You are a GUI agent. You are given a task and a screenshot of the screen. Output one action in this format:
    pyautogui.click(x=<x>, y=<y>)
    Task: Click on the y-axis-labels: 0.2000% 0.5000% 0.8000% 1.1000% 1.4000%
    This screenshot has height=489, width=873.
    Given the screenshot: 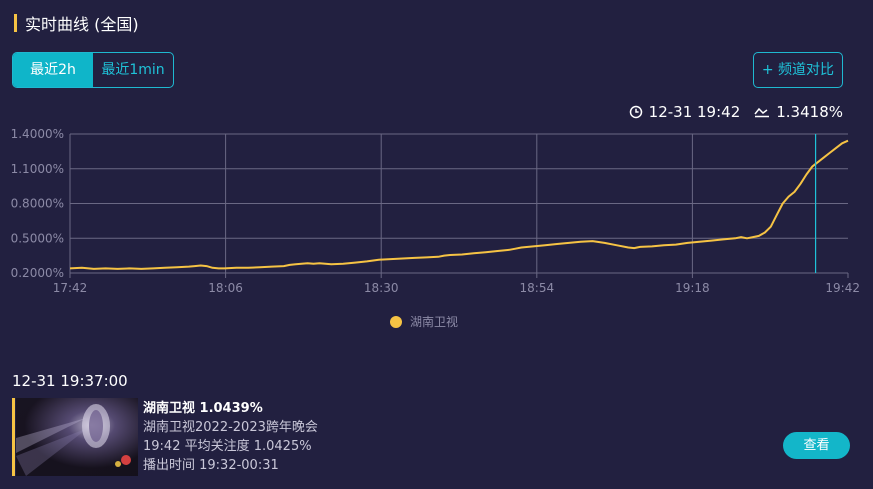 What is the action you would take?
    pyautogui.click(x=37, y=203)
    